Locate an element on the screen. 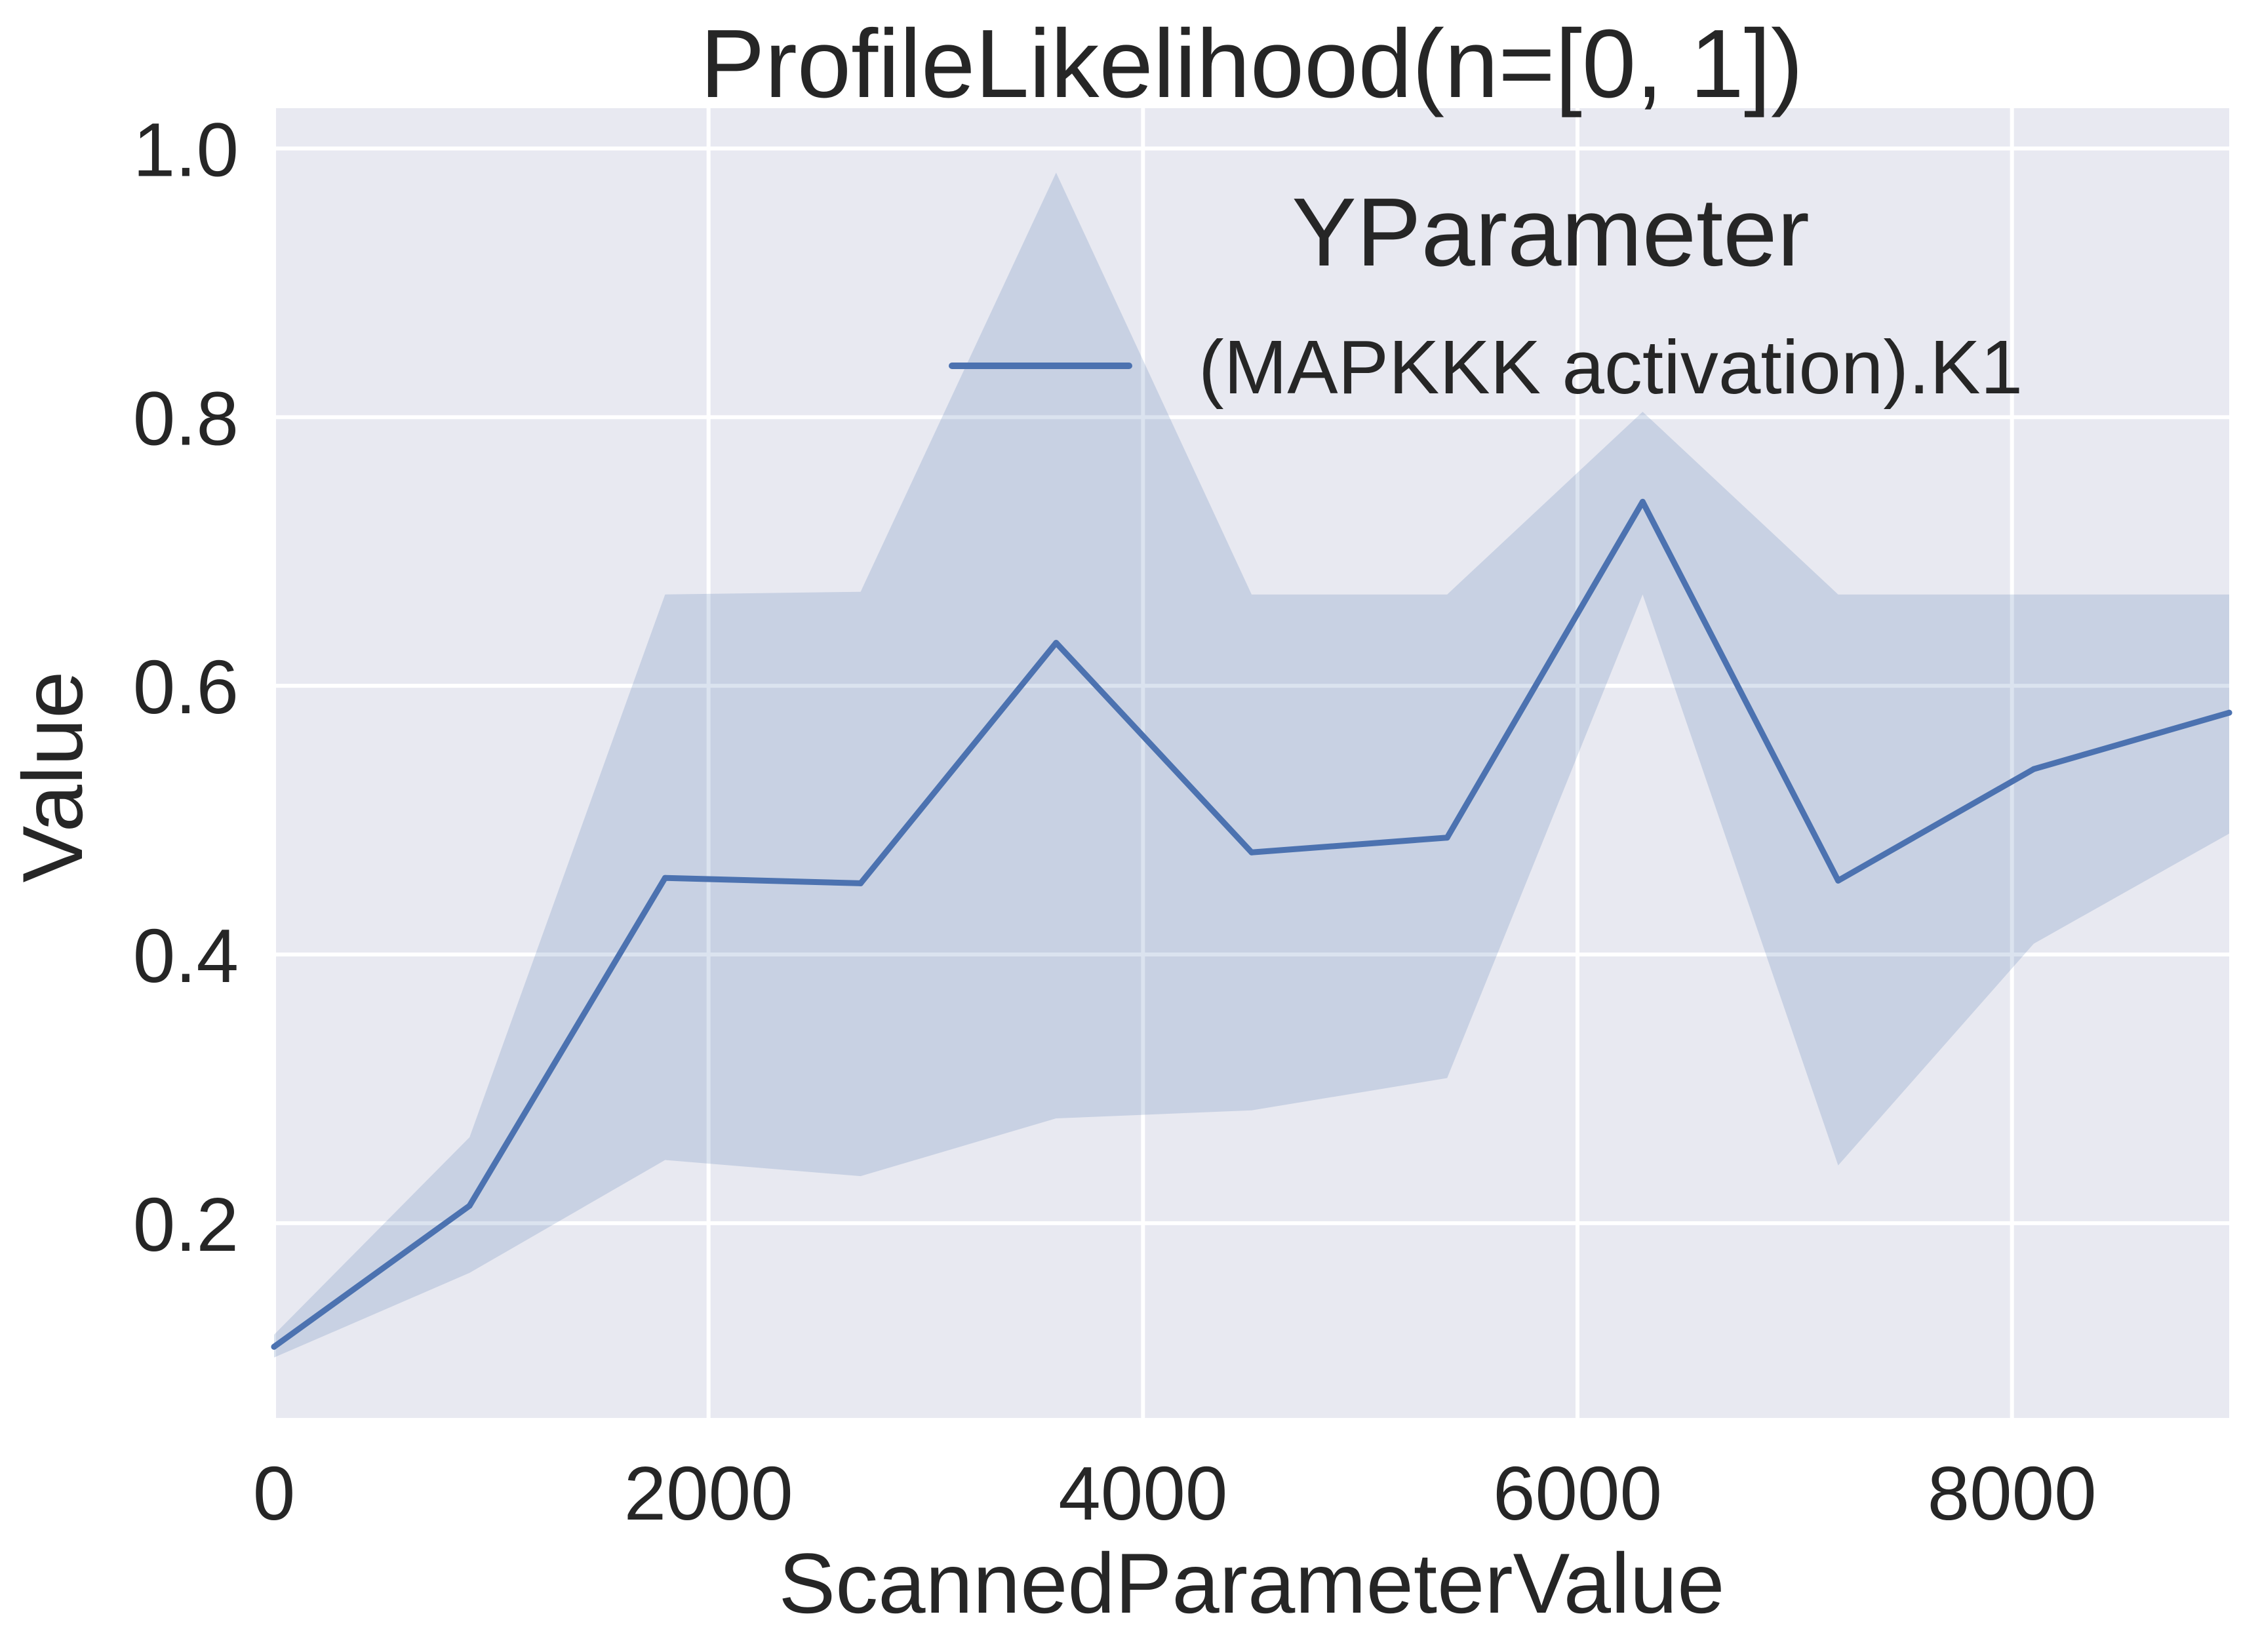 This screenshot has height=1652, width=2241. y-tick-label: 0.8 is located at coordinates (186, 418).